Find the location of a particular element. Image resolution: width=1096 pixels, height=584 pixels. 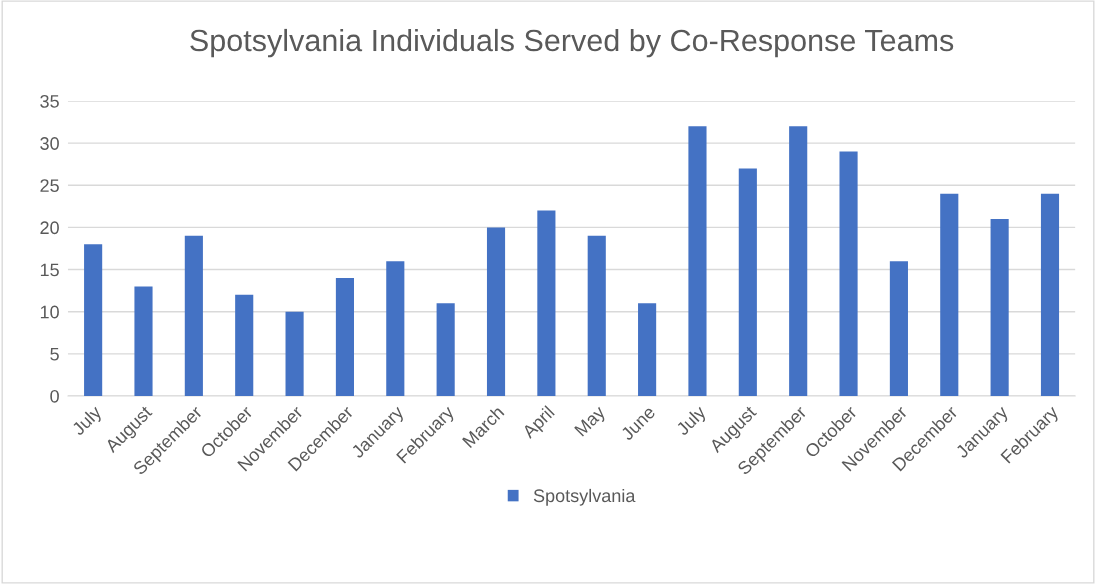

legend-label: Spotsylvania is located at coordinates (584, 497).